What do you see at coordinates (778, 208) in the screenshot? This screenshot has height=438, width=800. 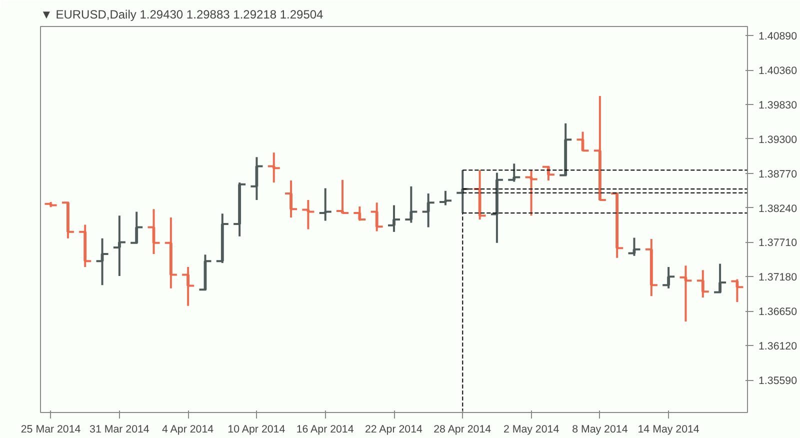 I see `y-tick-label: 1.38240` at bounding box center [778, 208].